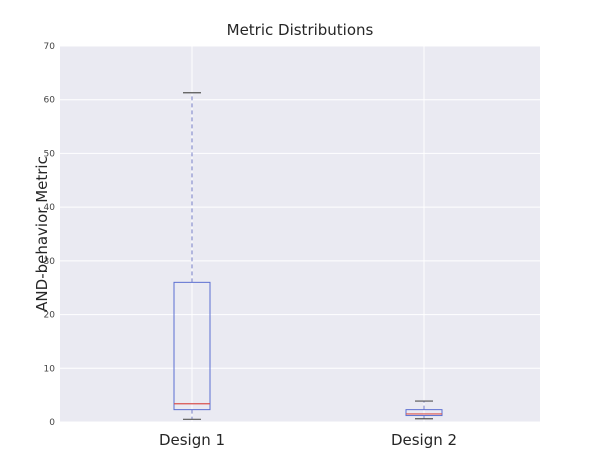  I want to click on x-tick-label: Design 2, so click(424, 440).